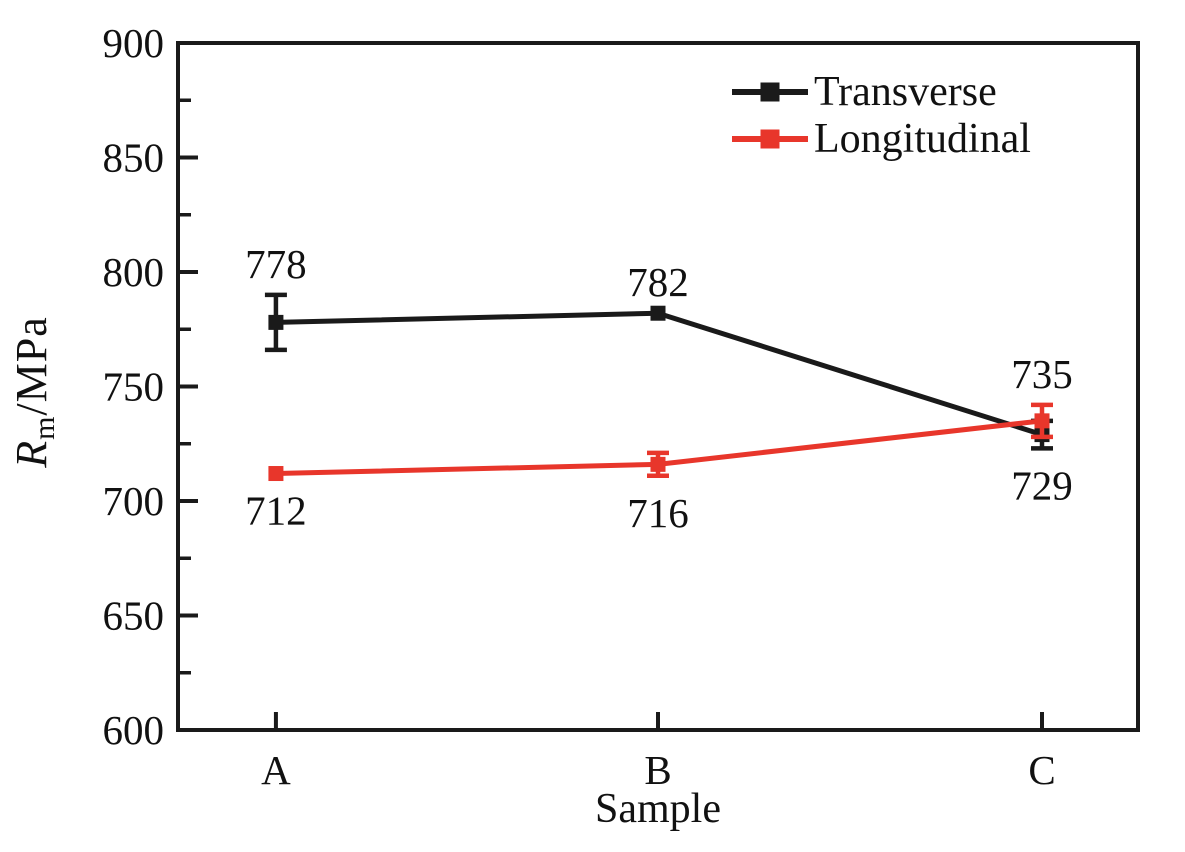 This screenshot has height=852, width=1185. What do you see at coordinates (922, 139) in the screenshot?
I see `legend-label-longitudinal: Longitudinal` at bounding box center [922, 139].